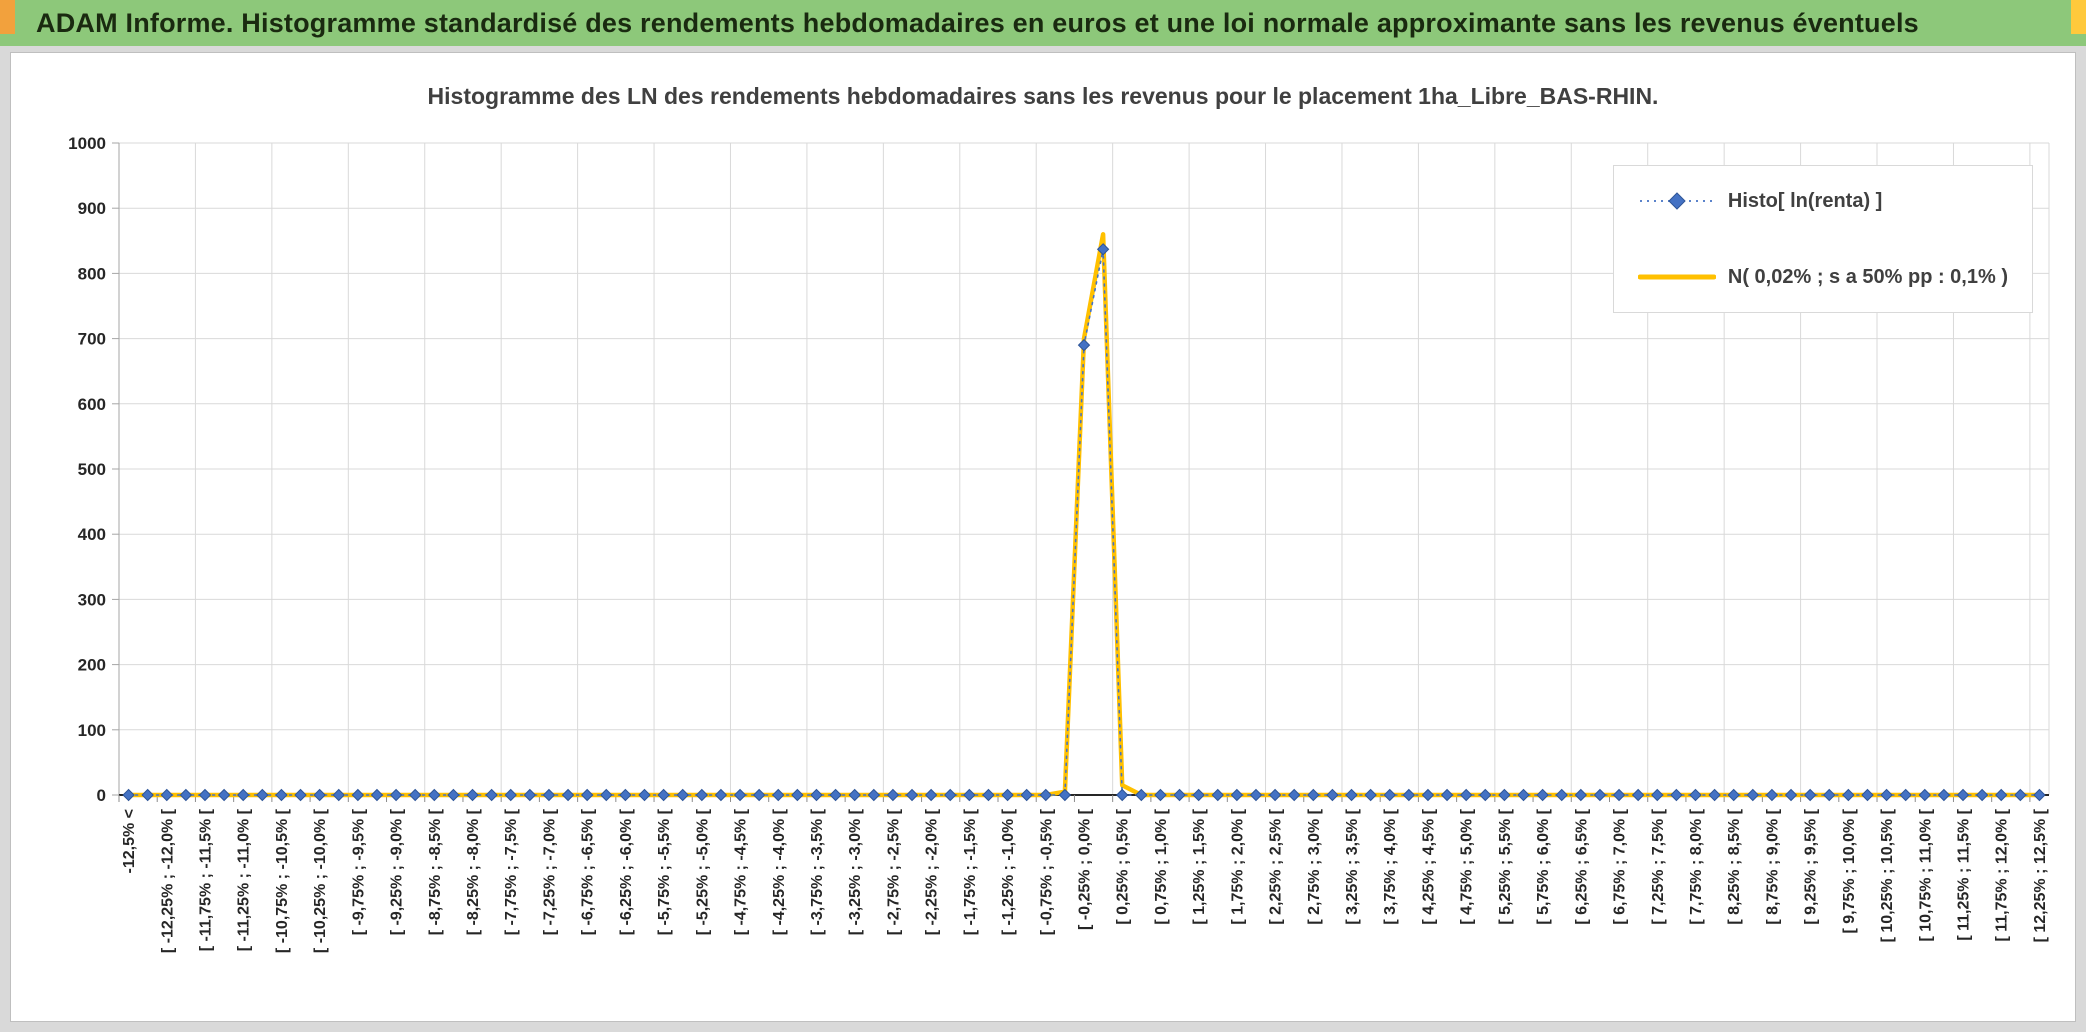 The height and width of the screenshot is (1032, 2086). I want to click on left-corner-marker, so click(7, 17).